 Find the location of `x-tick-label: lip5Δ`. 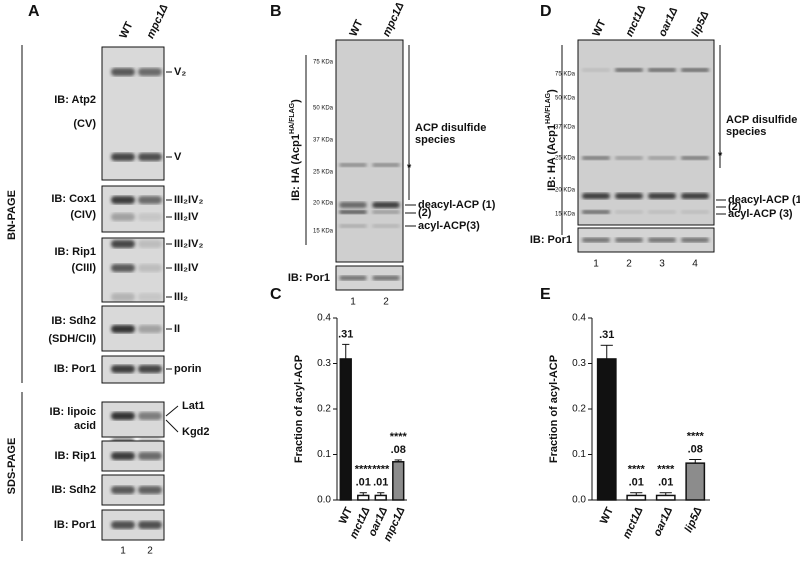

x-tick-label: lip5Δ is located at coordinates (694, 519).